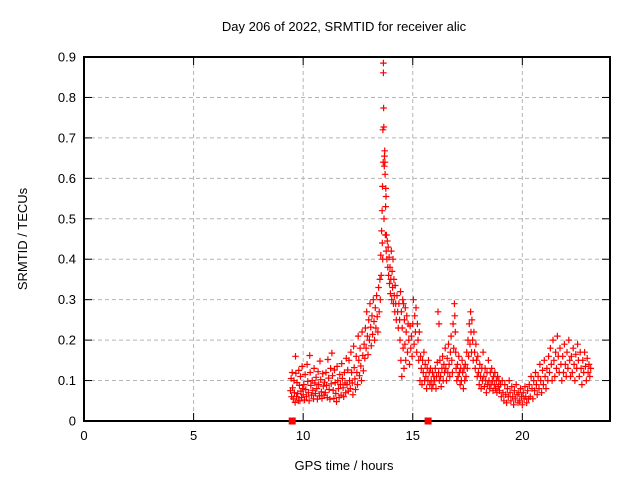 This screenshot has height=480, width=640. What do you see at coordinates (67, 97) in the screenshot?
I see `y-tick-label: 0.8` at bounding box center [67, 97].